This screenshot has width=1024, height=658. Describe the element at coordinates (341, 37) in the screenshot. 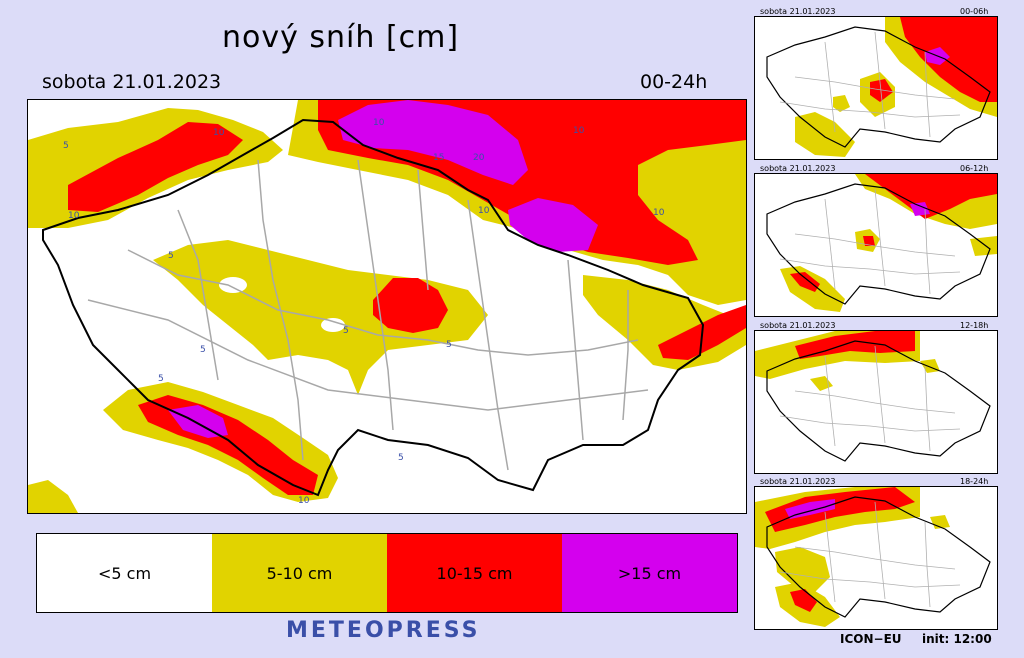

I see `map-title: nový sníh [cm]` at that location.